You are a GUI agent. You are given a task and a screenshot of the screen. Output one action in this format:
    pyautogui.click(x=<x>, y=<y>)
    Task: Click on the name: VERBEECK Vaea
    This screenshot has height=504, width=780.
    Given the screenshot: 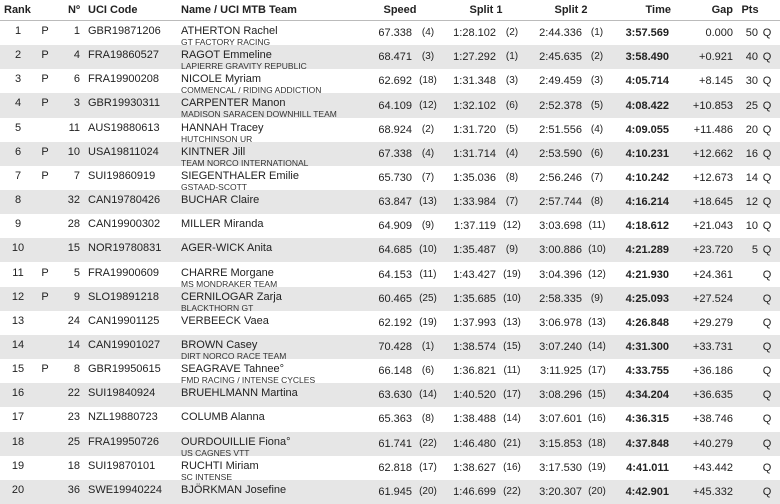 What is the action you would take?
    pyautogui.click(x=225, y=320)
    